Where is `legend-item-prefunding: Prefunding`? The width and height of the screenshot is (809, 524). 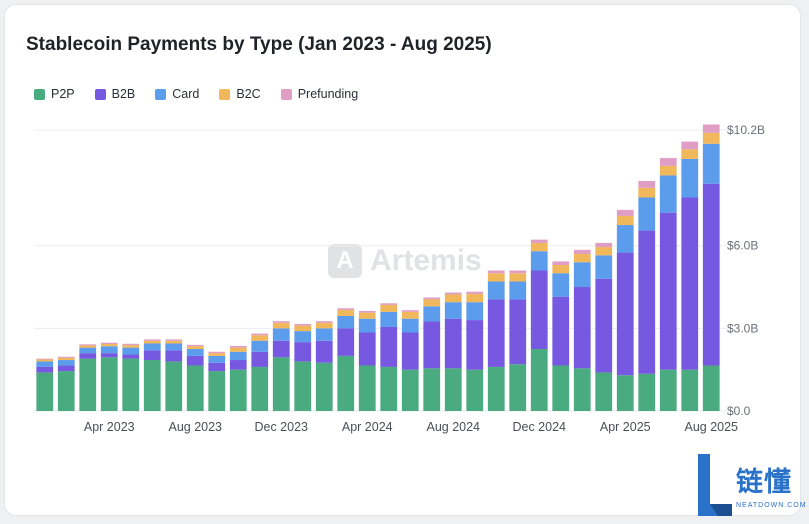 legend-item-prefunding: Prefunding is located at coordinates (319, 94).